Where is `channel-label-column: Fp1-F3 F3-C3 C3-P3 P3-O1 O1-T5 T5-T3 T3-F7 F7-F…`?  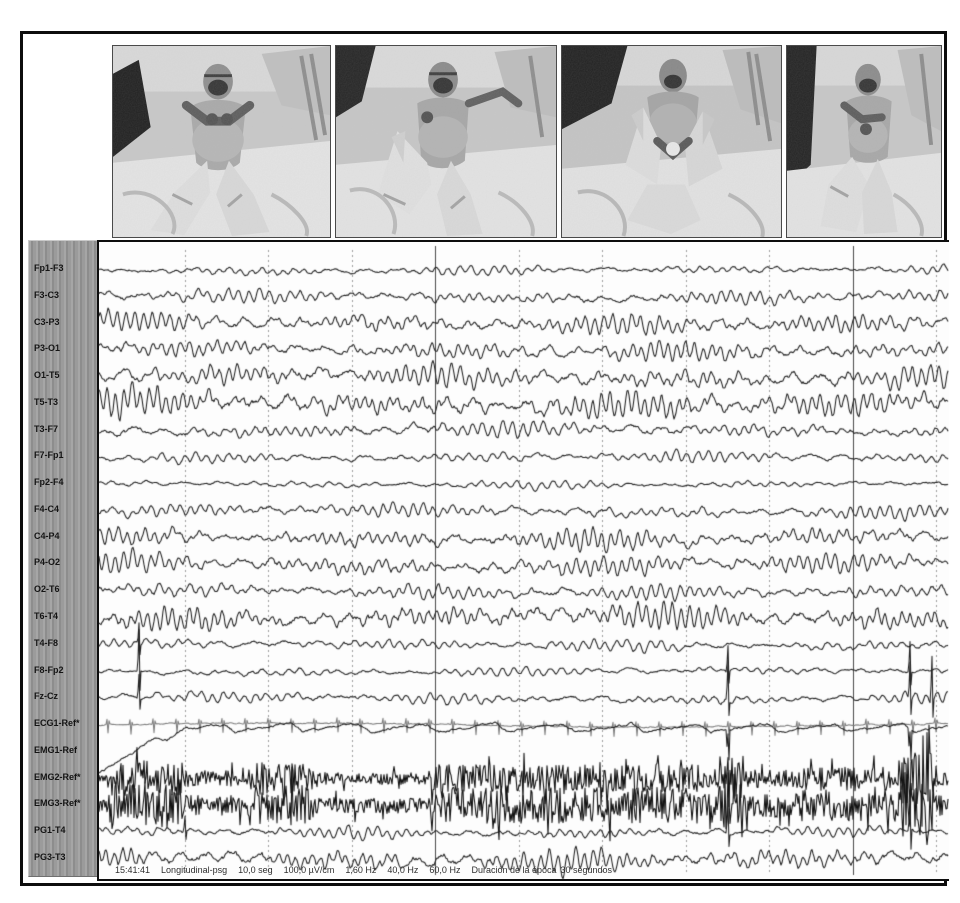 channel-label-column: Fp1-F3 F3-C3 C3-P3 P3-O1 O1-T5 T5-T3 T3-F7 F7-F… is located at coordinates (62, 558).